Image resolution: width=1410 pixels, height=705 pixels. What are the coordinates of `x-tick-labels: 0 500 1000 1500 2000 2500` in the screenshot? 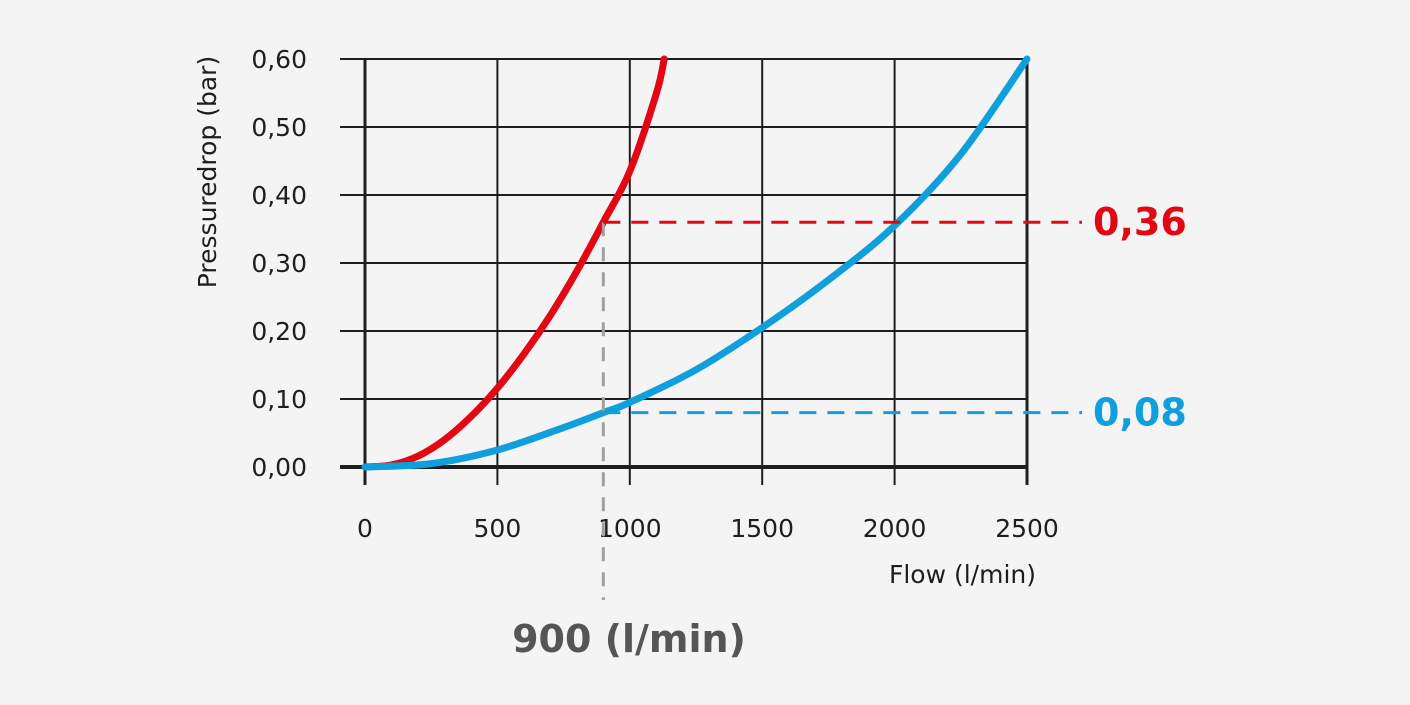 It's located at (708, 528).